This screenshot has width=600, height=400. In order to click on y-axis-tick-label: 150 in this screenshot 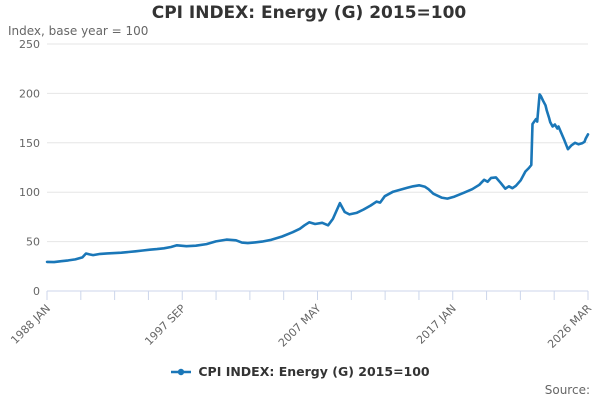, I will do `click(29, 143)`.